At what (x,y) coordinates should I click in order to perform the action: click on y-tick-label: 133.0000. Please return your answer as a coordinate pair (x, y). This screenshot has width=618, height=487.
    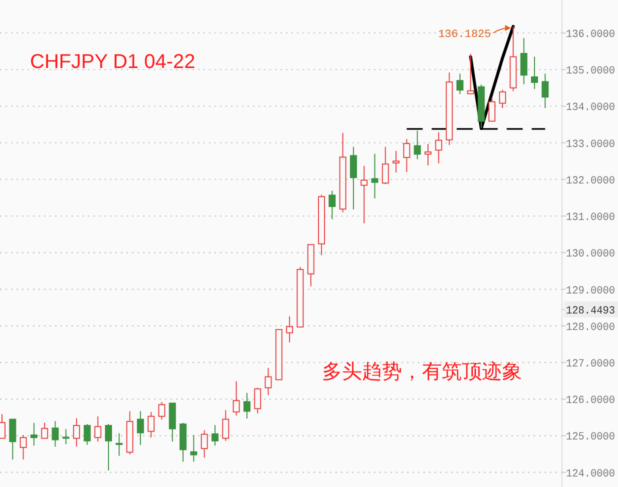
    Looking at the image, I should click on (592, 144).